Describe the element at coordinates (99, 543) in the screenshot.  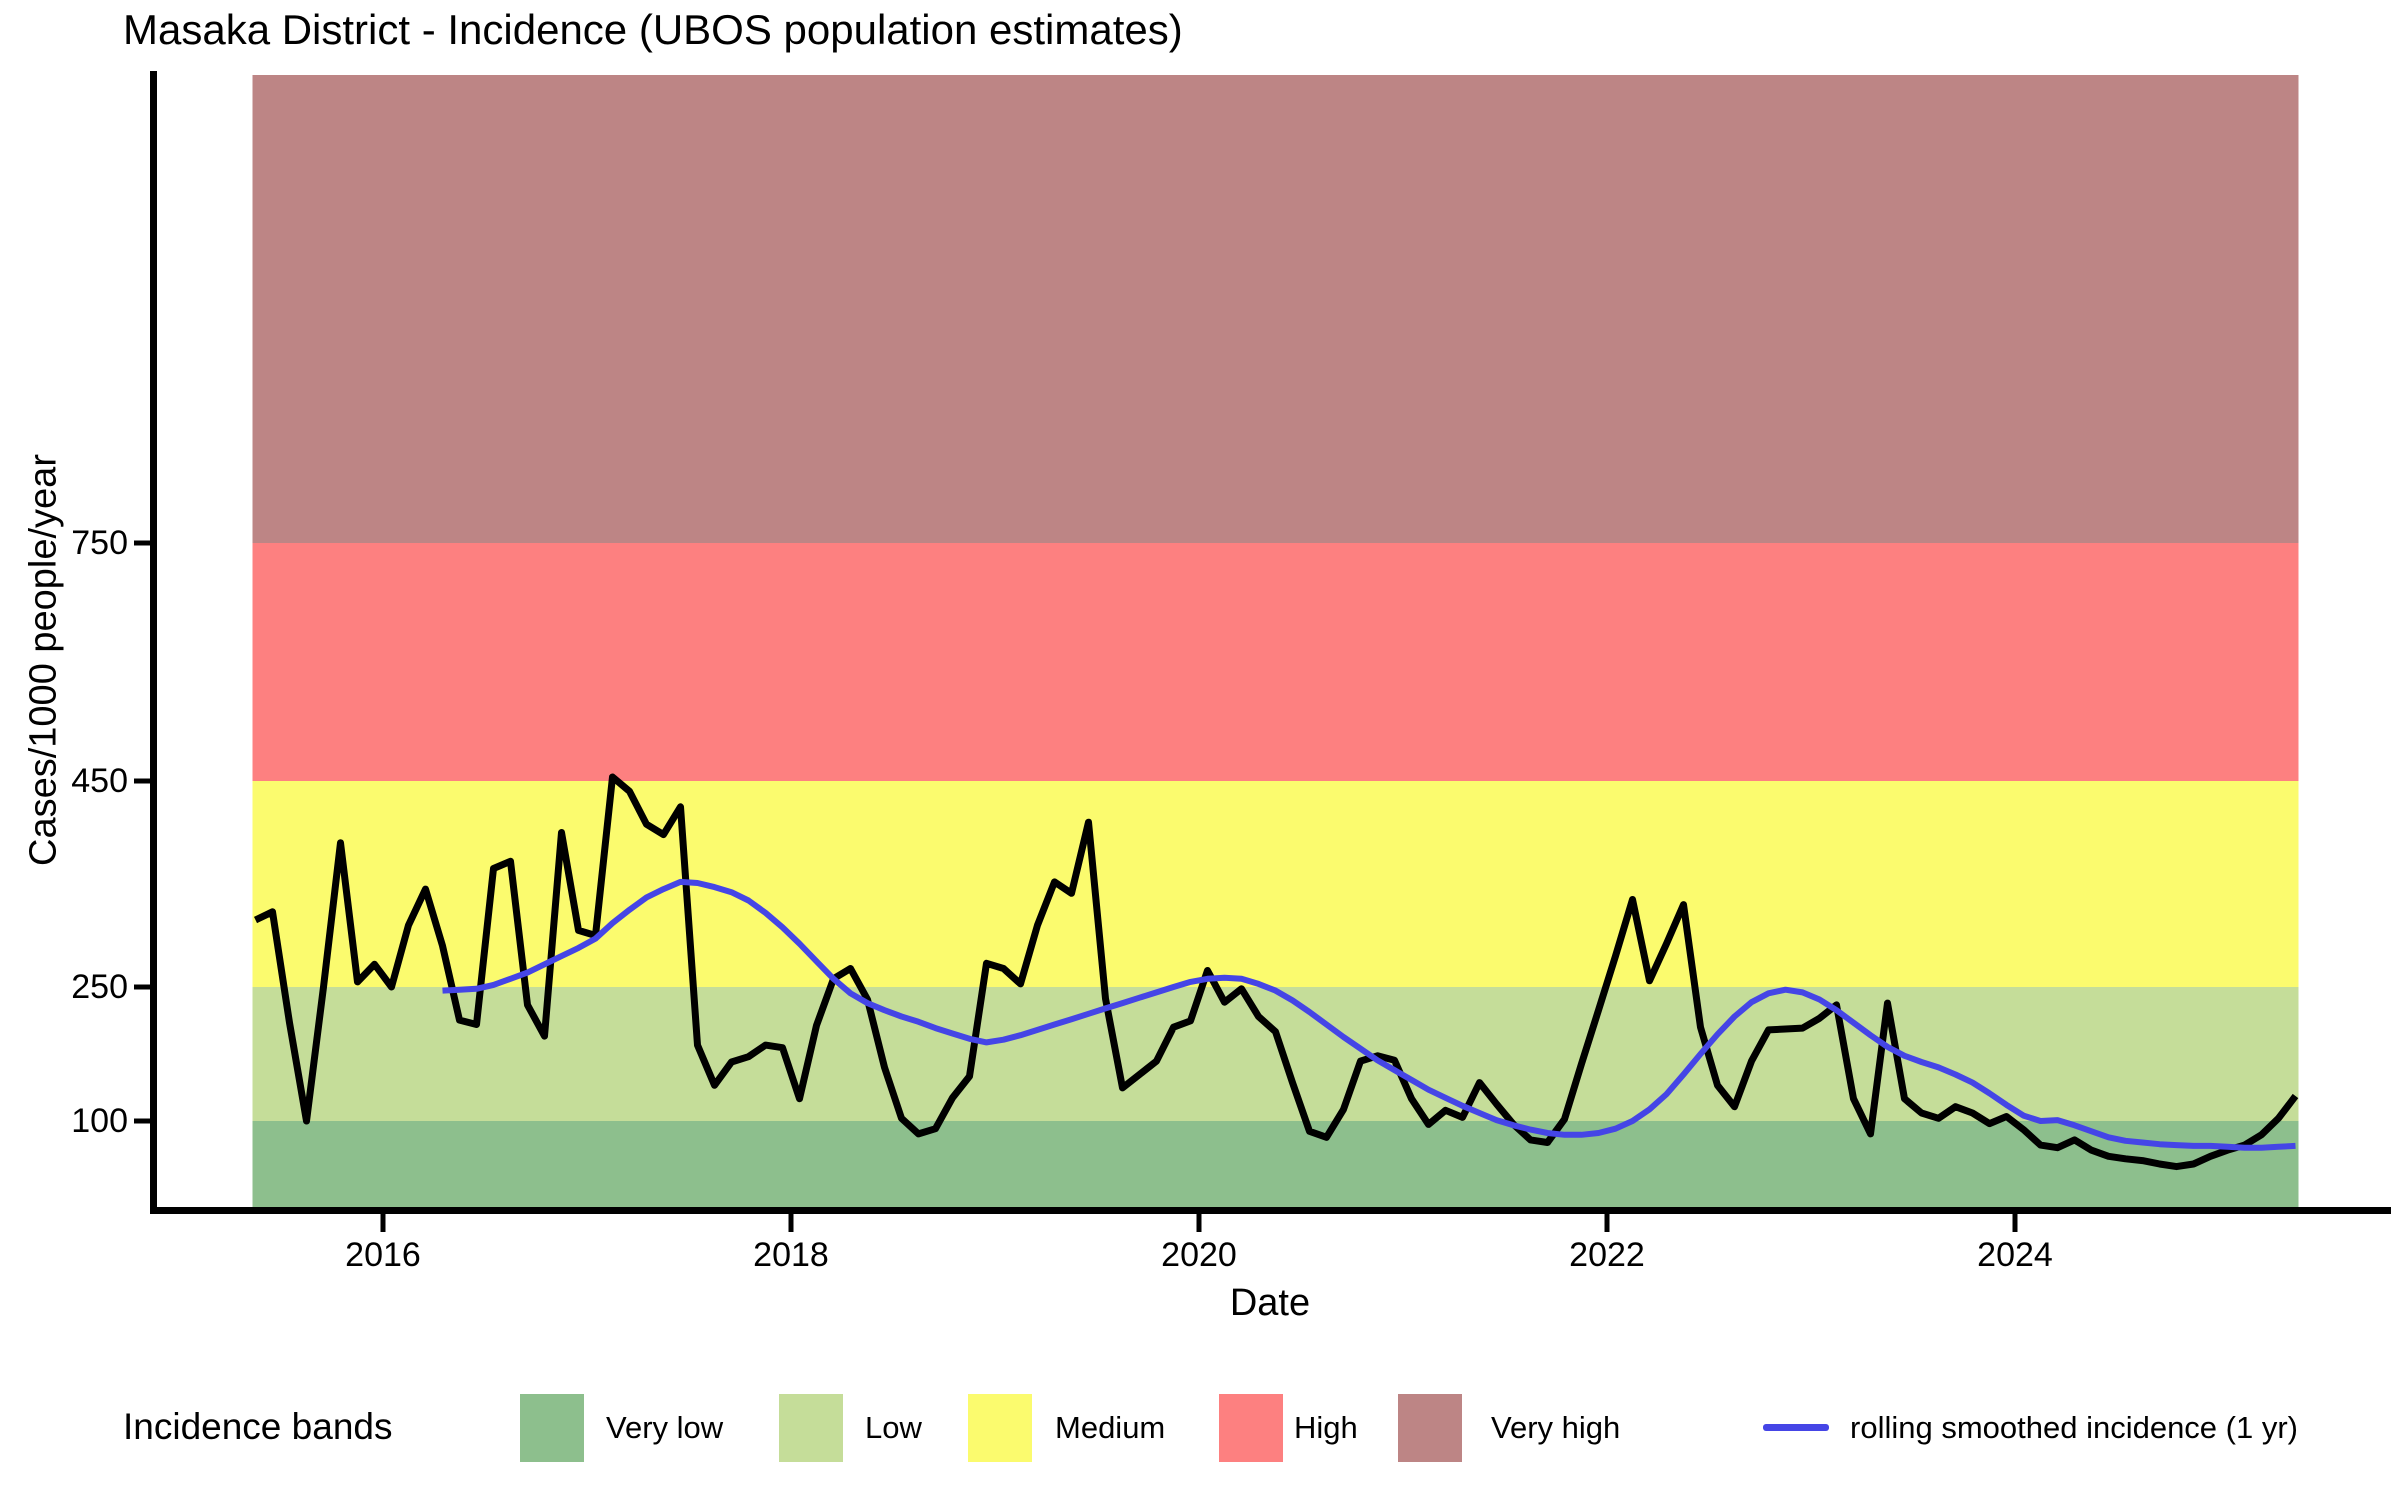
I see `y-tick-label: 750` at that location.